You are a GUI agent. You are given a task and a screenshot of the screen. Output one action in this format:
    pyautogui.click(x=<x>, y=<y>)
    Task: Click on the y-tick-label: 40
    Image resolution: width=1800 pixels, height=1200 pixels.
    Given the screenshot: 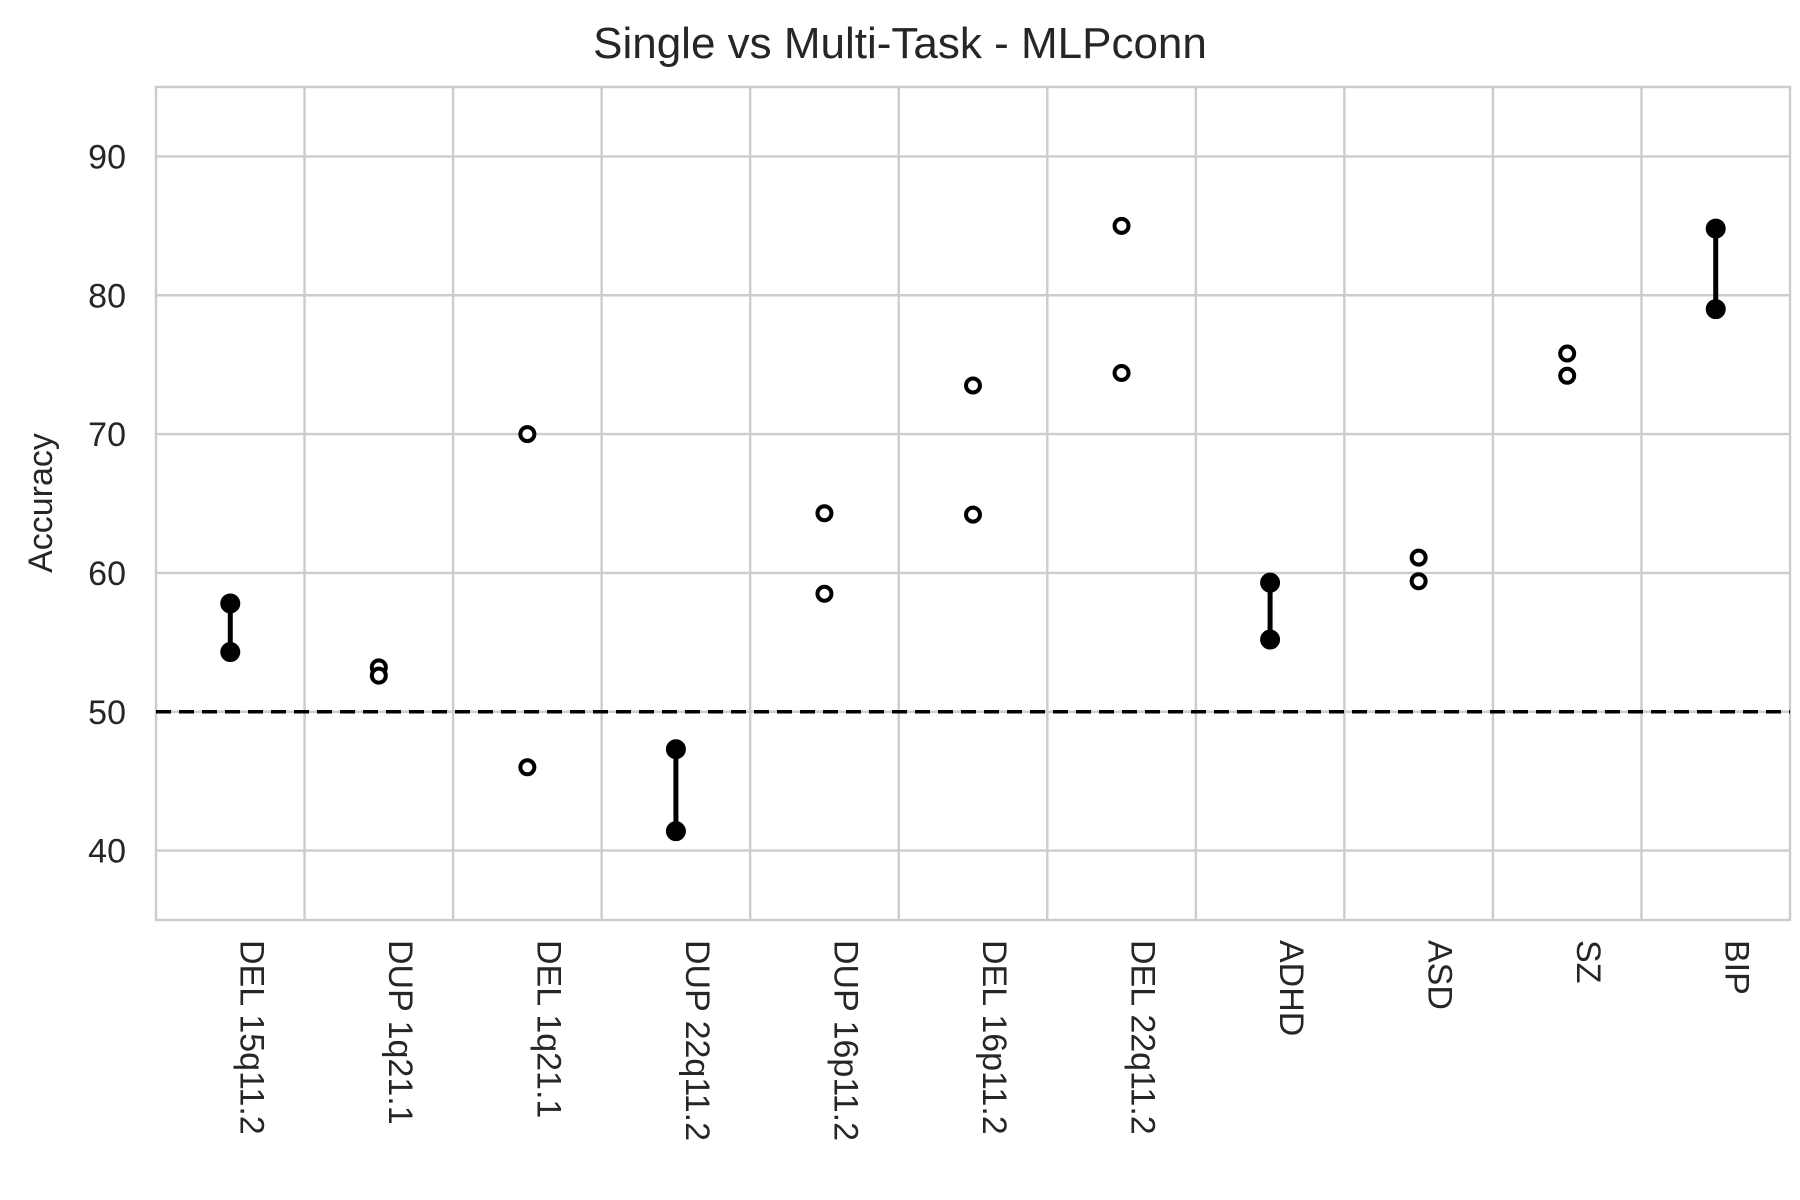 What is the action you would take?
    pyautogui.click(x=107, y=852)
    